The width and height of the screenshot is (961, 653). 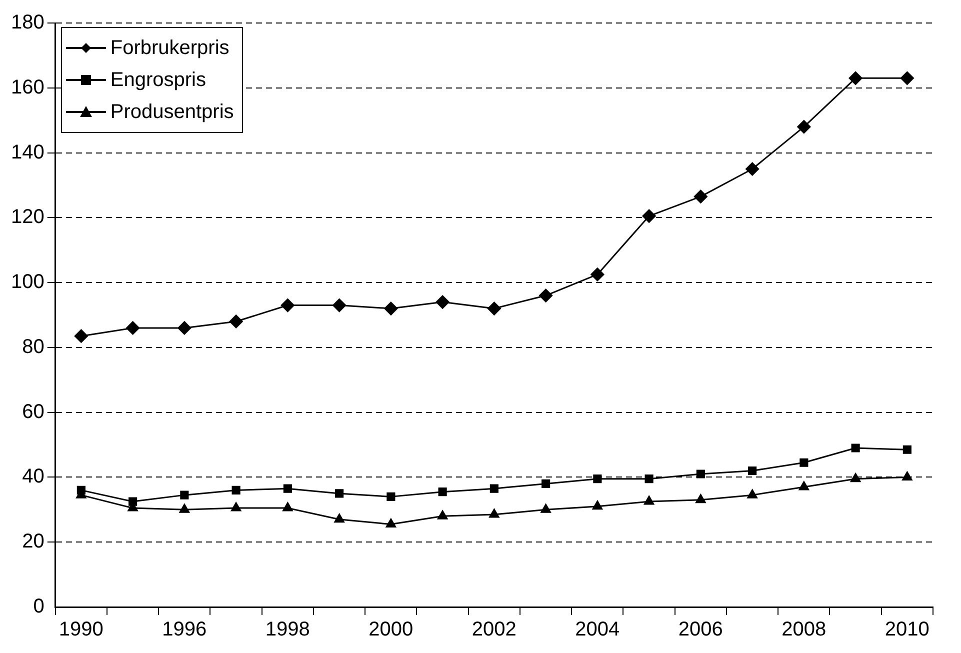 What do you see at coordinates (700, 629) in the screenshot?
I see `x-tick-label: 2006` at bounding box center [700, 629].